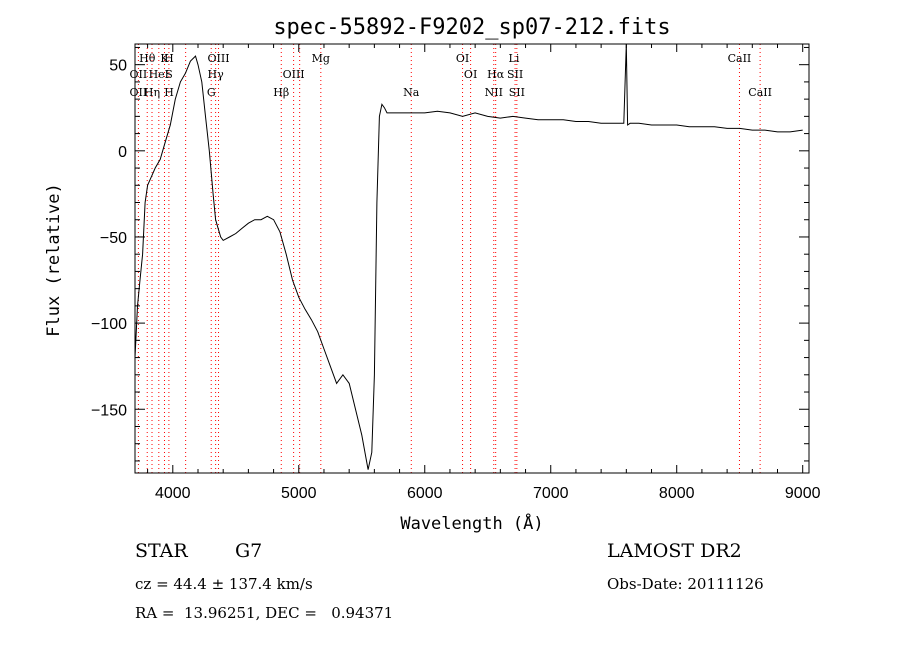 The width and height of the screenshot is (900, 650). Describe the element at coordinates (54, 260) in the screenshot. I see `y-axis-label: Flux (relative)` at that location.